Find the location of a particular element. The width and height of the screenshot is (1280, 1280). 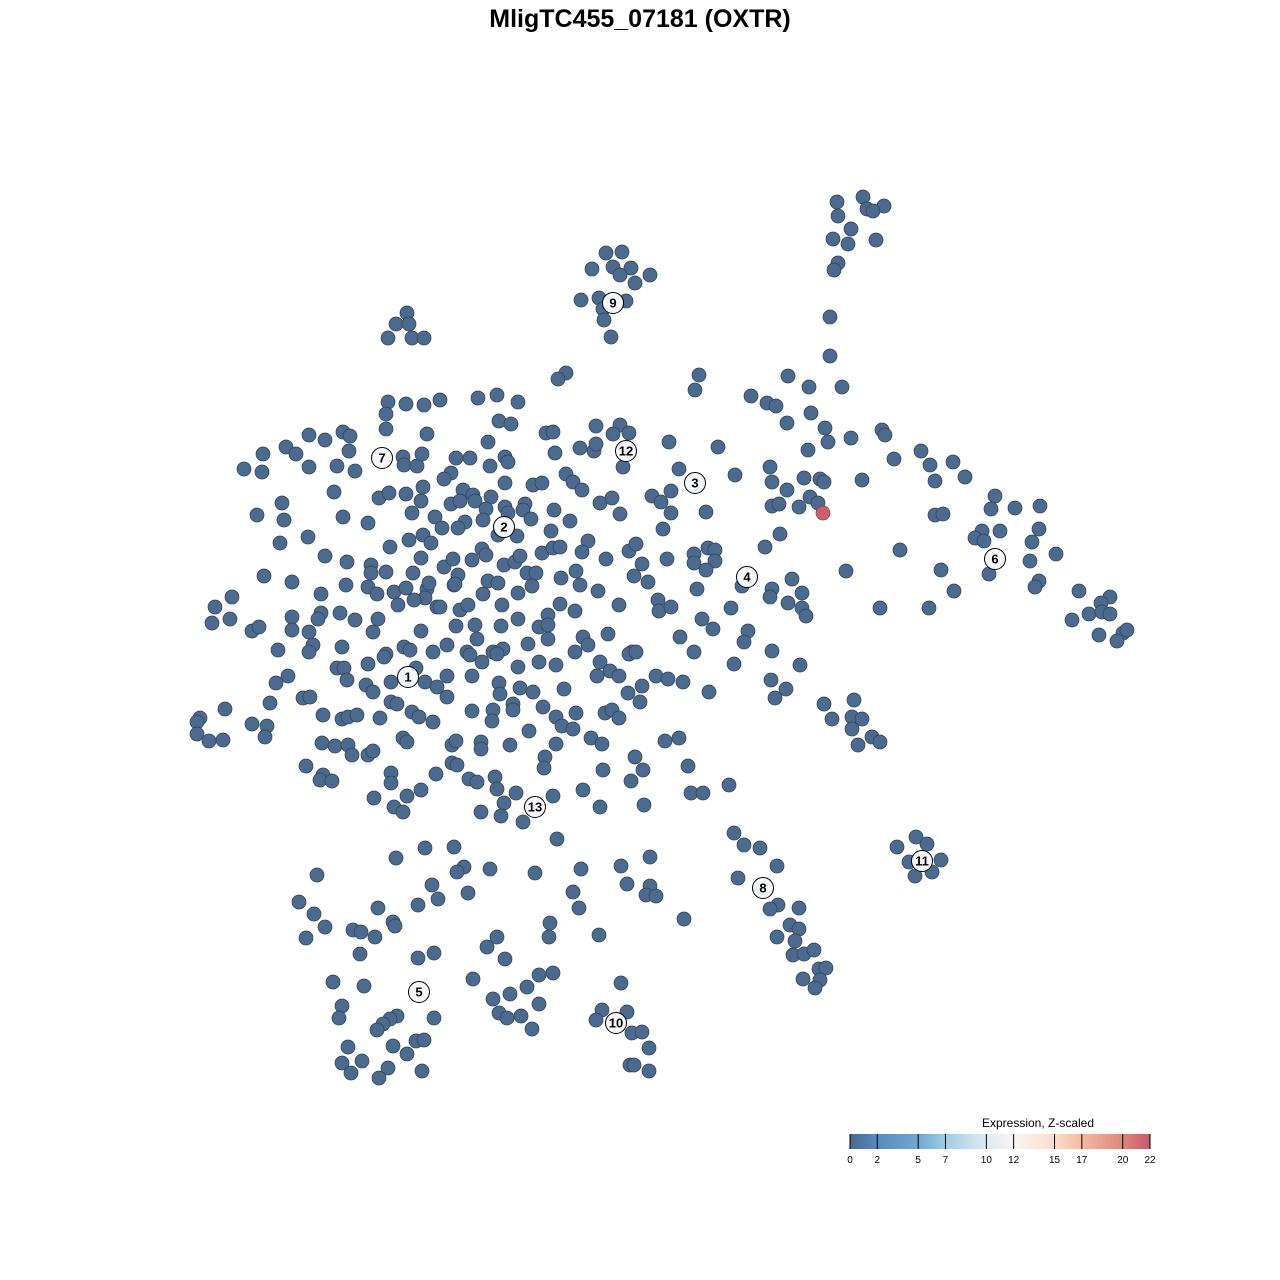

colorbar-tick-label: 12 is located at coordinates (1014, 1160).